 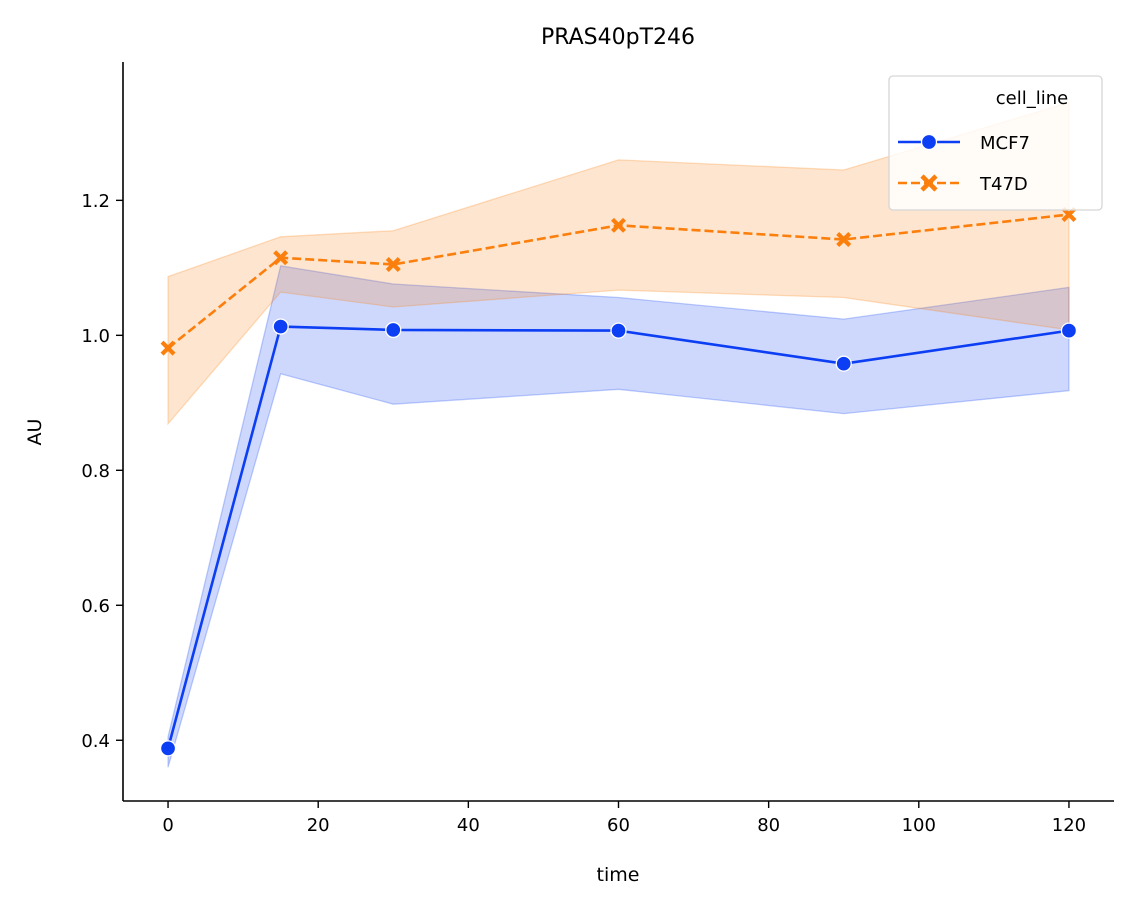 I want to click on legend: cell_line MCF7 T47D, so click(x=995, y=143).